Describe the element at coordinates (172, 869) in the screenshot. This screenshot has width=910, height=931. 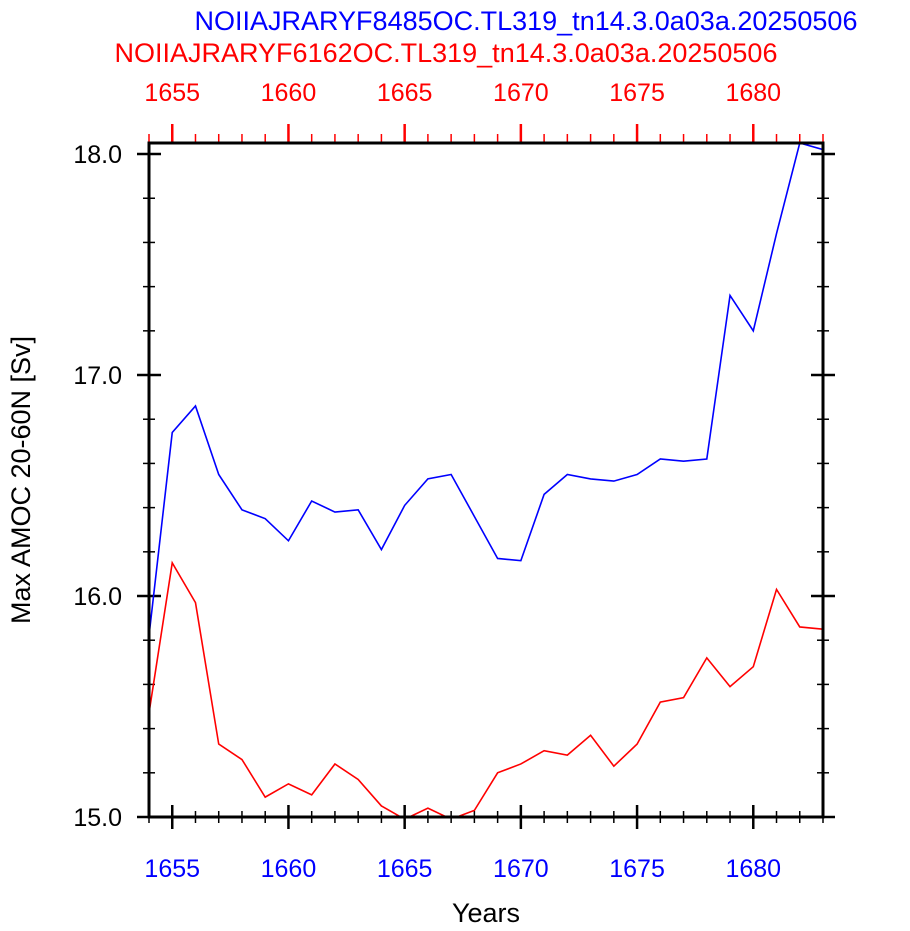
I see `x-bottom-tick-label: 1655` at that location.